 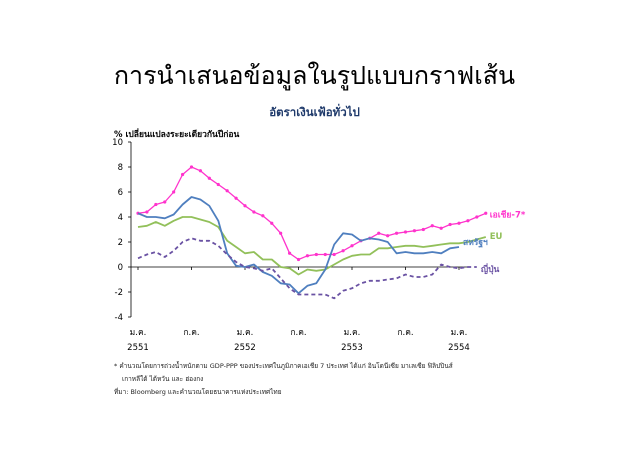 I want to click on series-label: เอเชีย-7*, so click(x=508, y=214).